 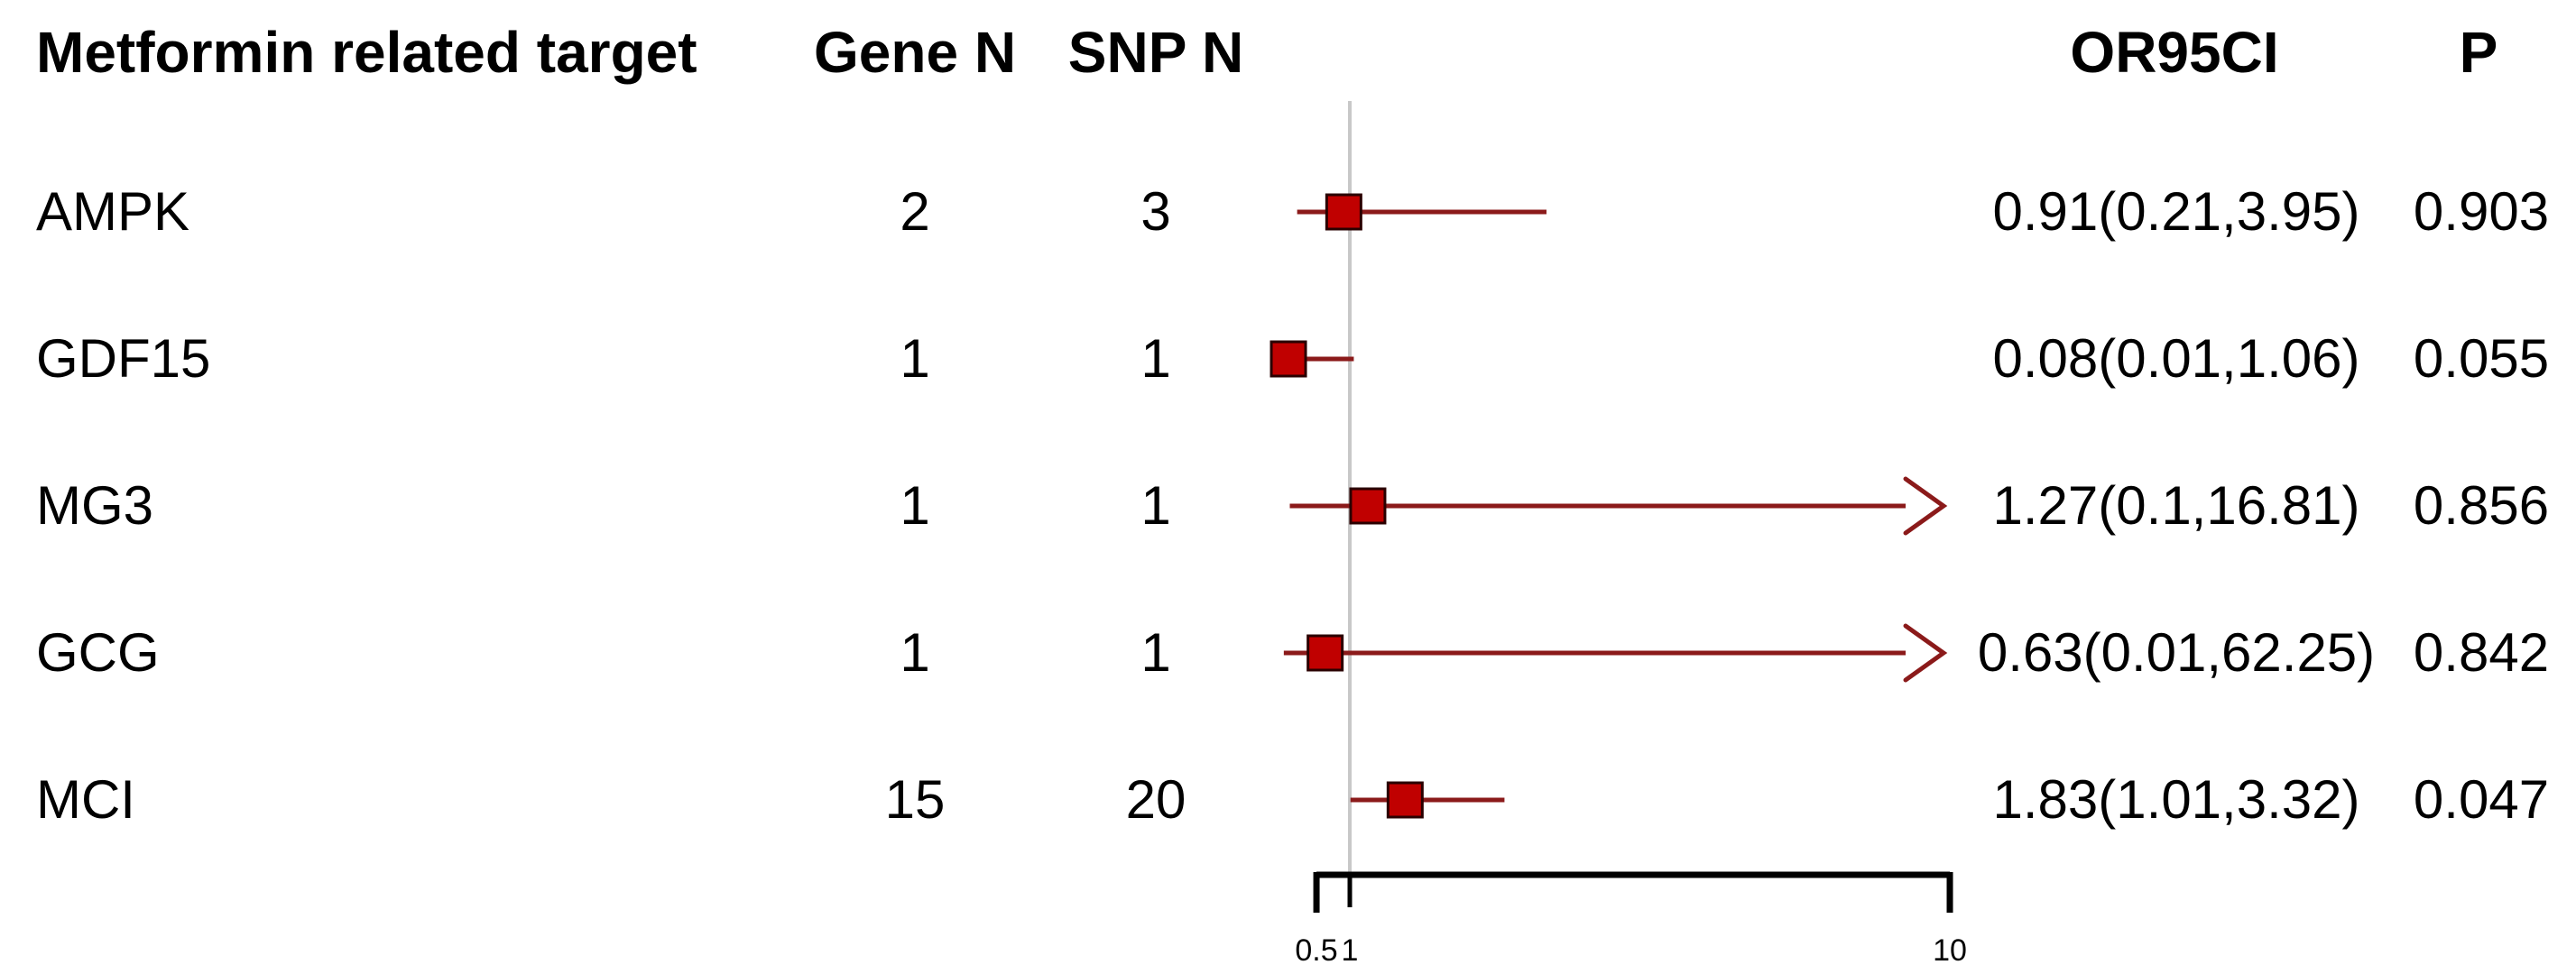 I want to click on axis-tick-label: 1, so click(x=1350, y=950).